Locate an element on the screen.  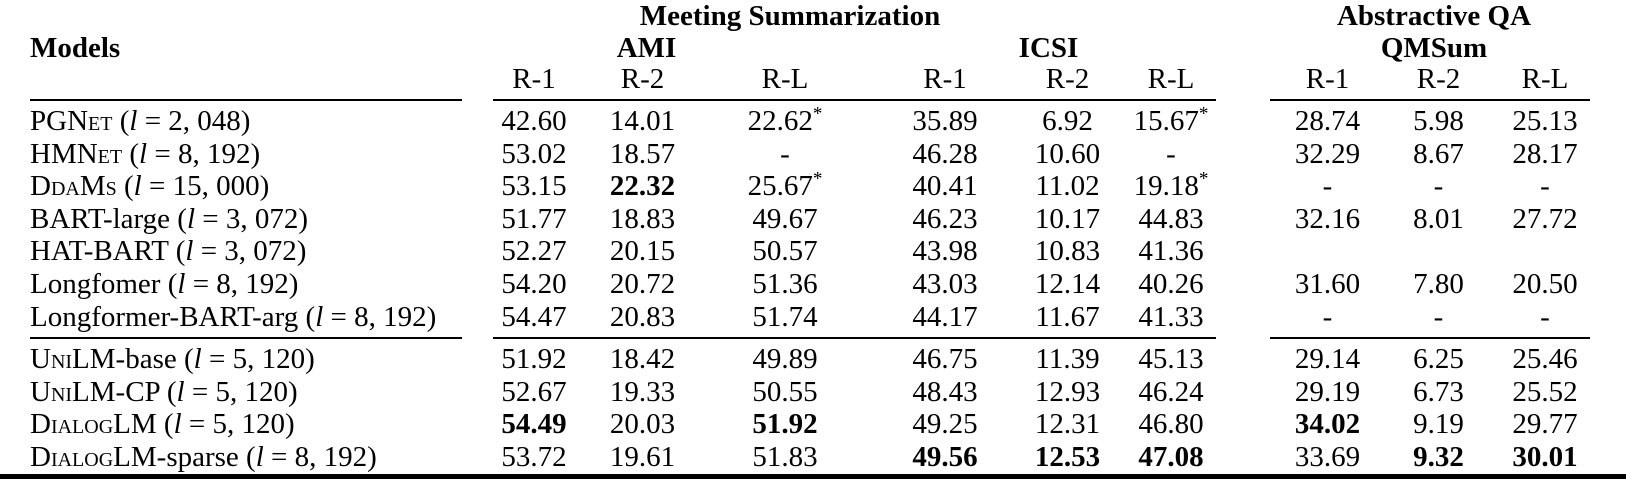
metric-value: 41.36 is located at coordinates (1171, 251).